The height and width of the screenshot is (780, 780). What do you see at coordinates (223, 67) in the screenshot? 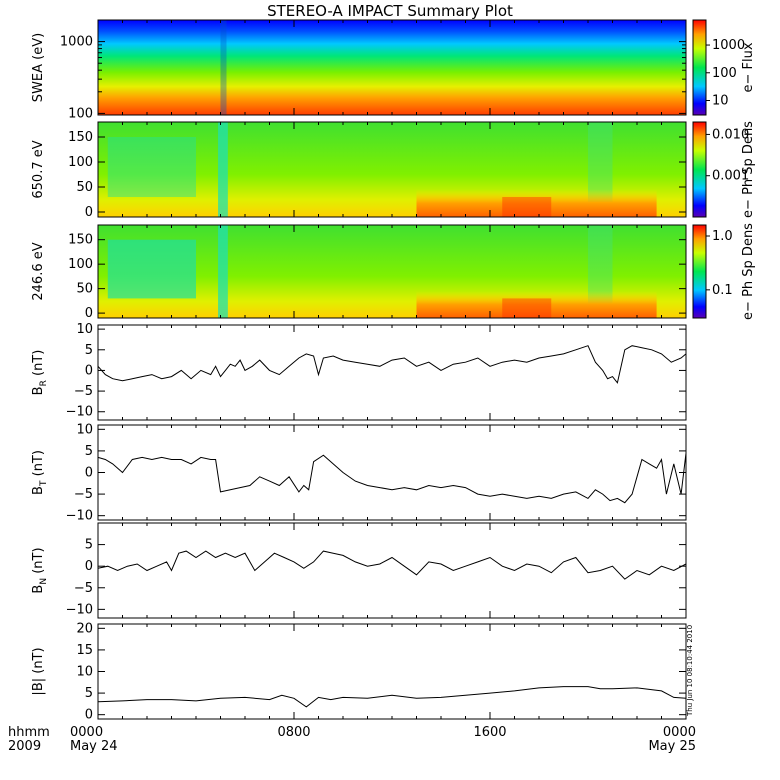
I see `swea-dip-band` at bounding box center [223, 67].